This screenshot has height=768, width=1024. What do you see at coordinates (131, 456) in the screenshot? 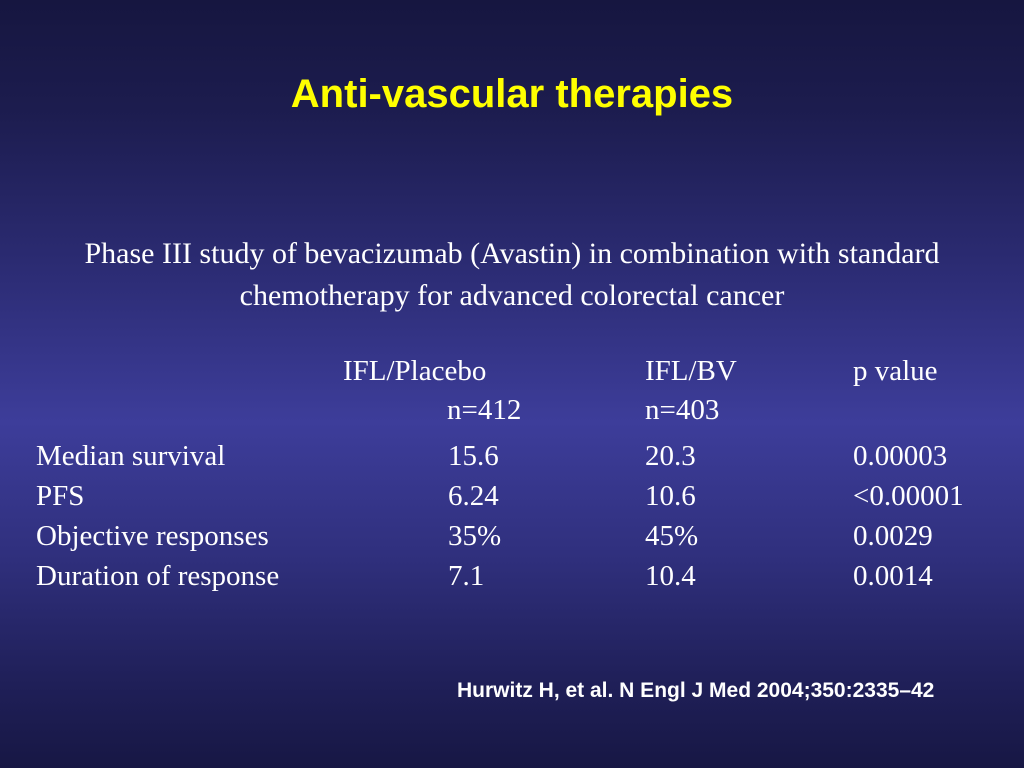
I see `row-label-median-survival: Median survival` at bounding box center [131, 456].